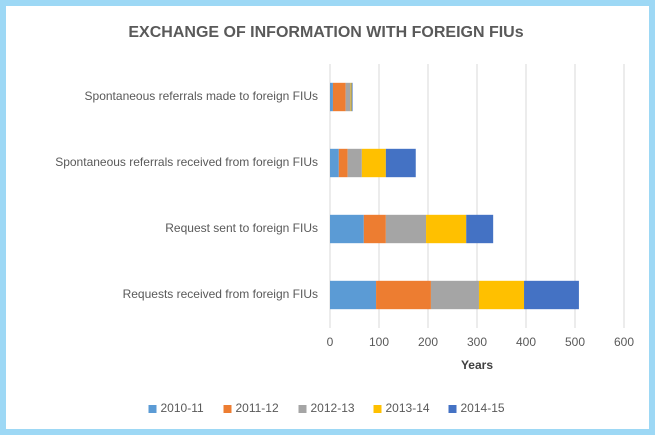 The image size is (655, 435). I want to click on x-tick-label: 300, so click(477, 342).